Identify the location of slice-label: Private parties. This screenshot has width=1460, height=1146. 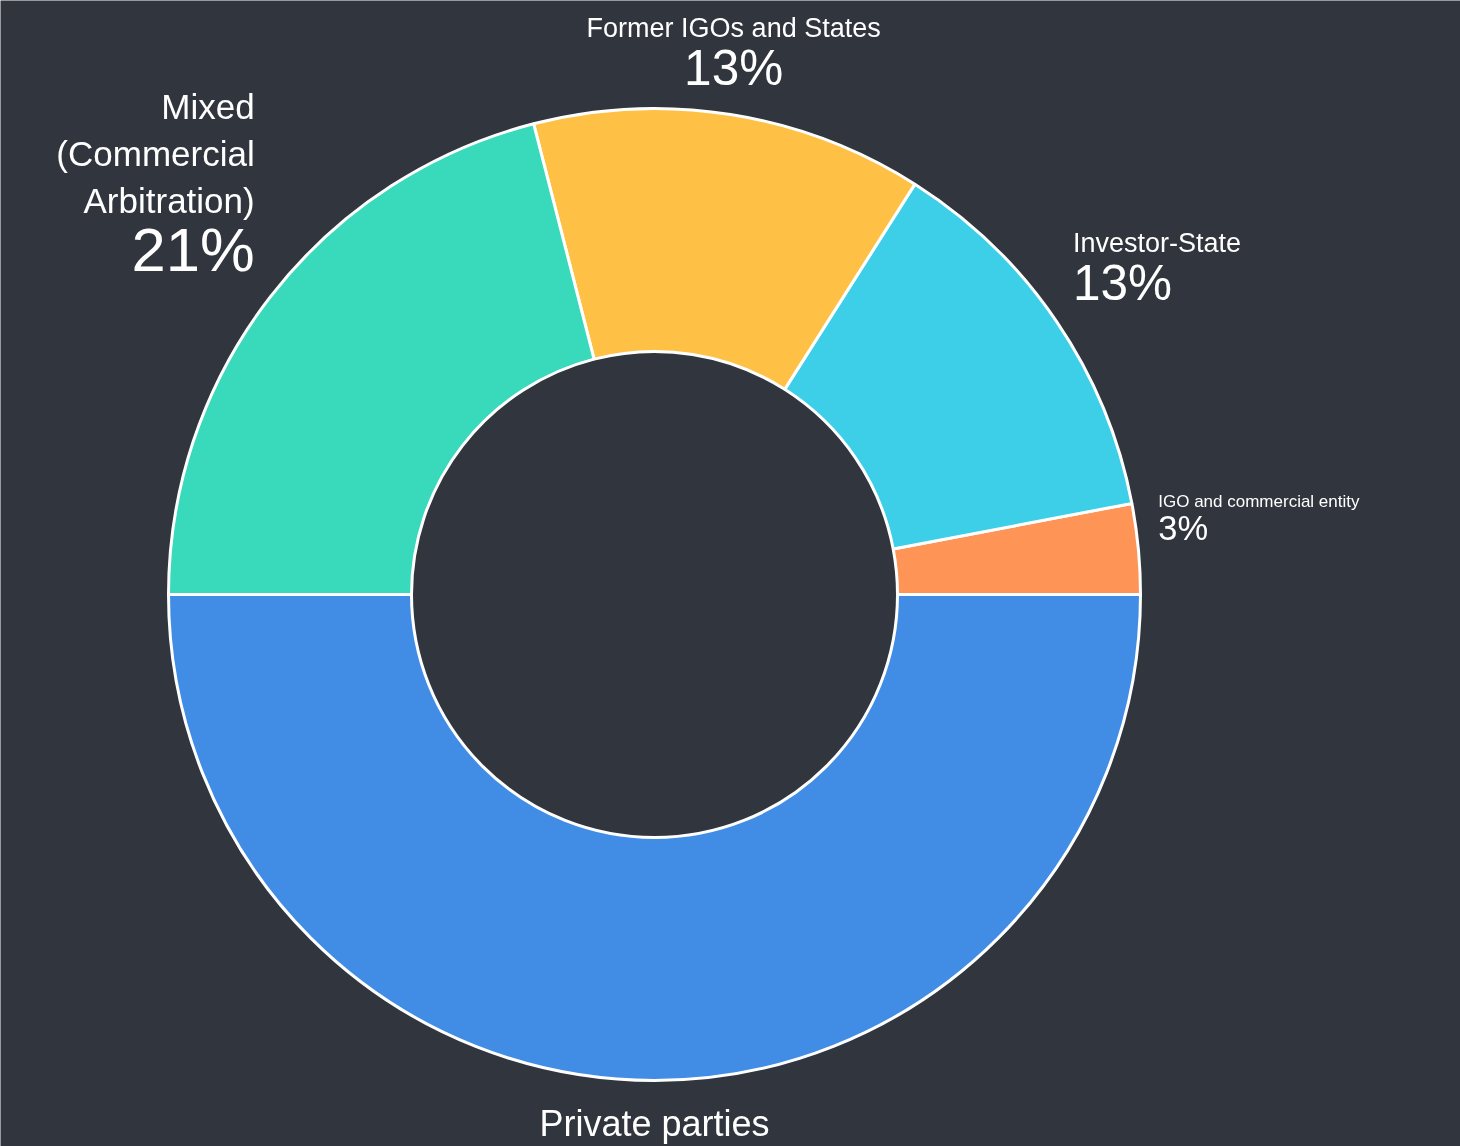
(654, 1123).